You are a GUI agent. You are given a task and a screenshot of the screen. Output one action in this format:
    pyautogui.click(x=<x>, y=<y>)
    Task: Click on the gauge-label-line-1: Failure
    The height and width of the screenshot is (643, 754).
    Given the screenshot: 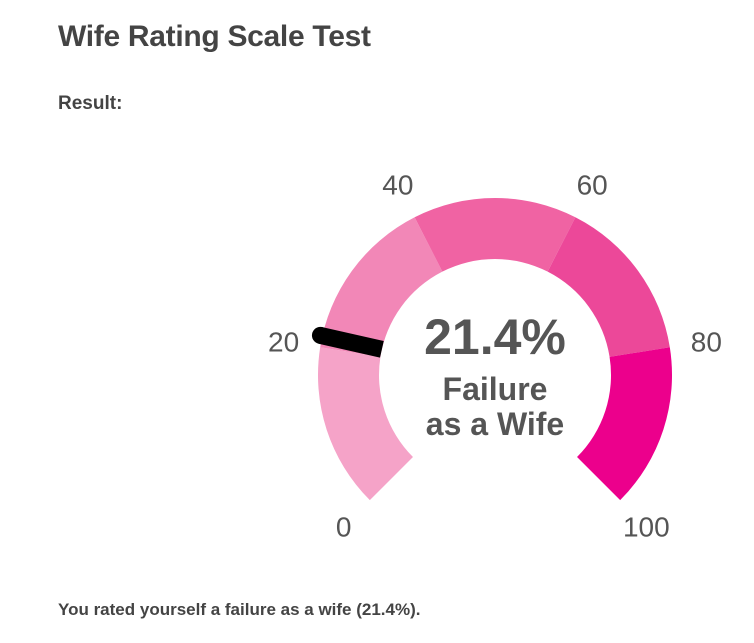 What is the action you would take?
    pyautogui.click(x=495, y=389)
    